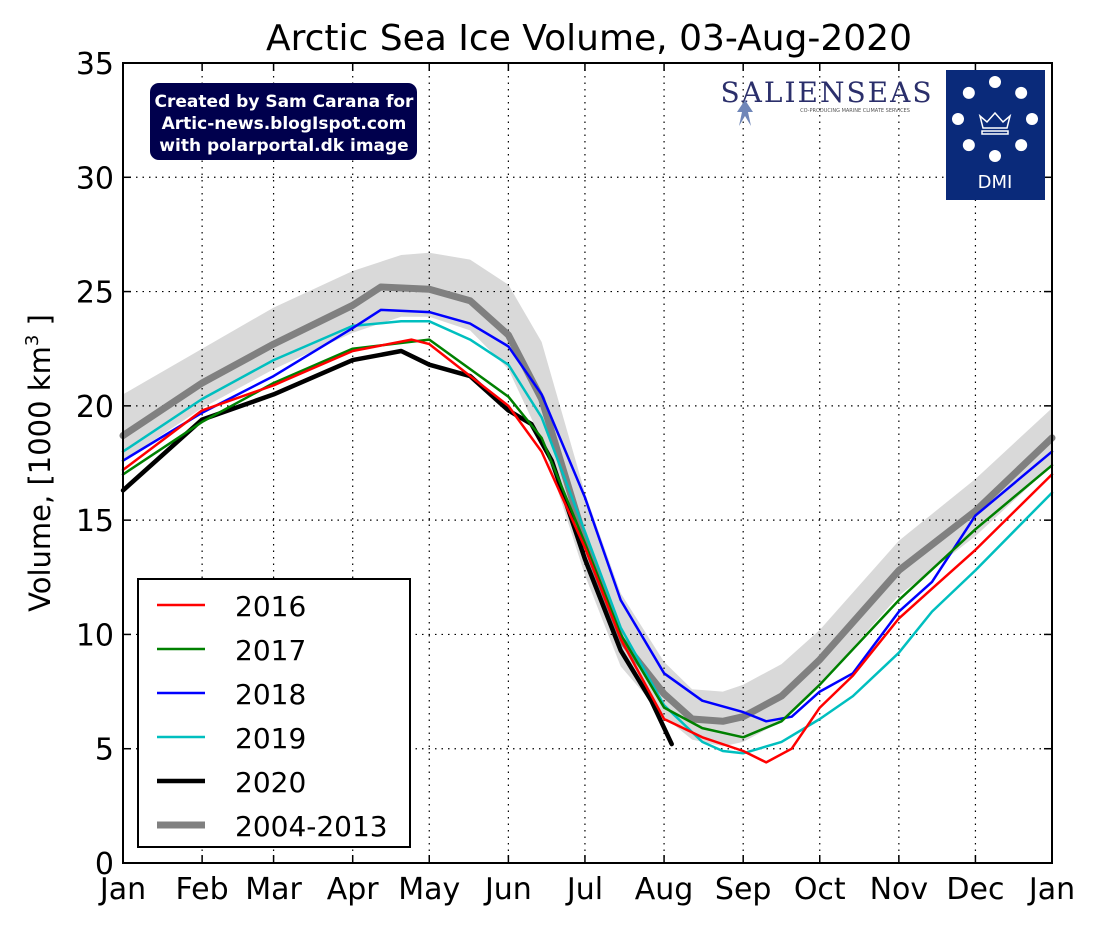 The width and height of the screenshot is (1098, 932). I want to click on x-tick-label: Oct, so click(820, 889).